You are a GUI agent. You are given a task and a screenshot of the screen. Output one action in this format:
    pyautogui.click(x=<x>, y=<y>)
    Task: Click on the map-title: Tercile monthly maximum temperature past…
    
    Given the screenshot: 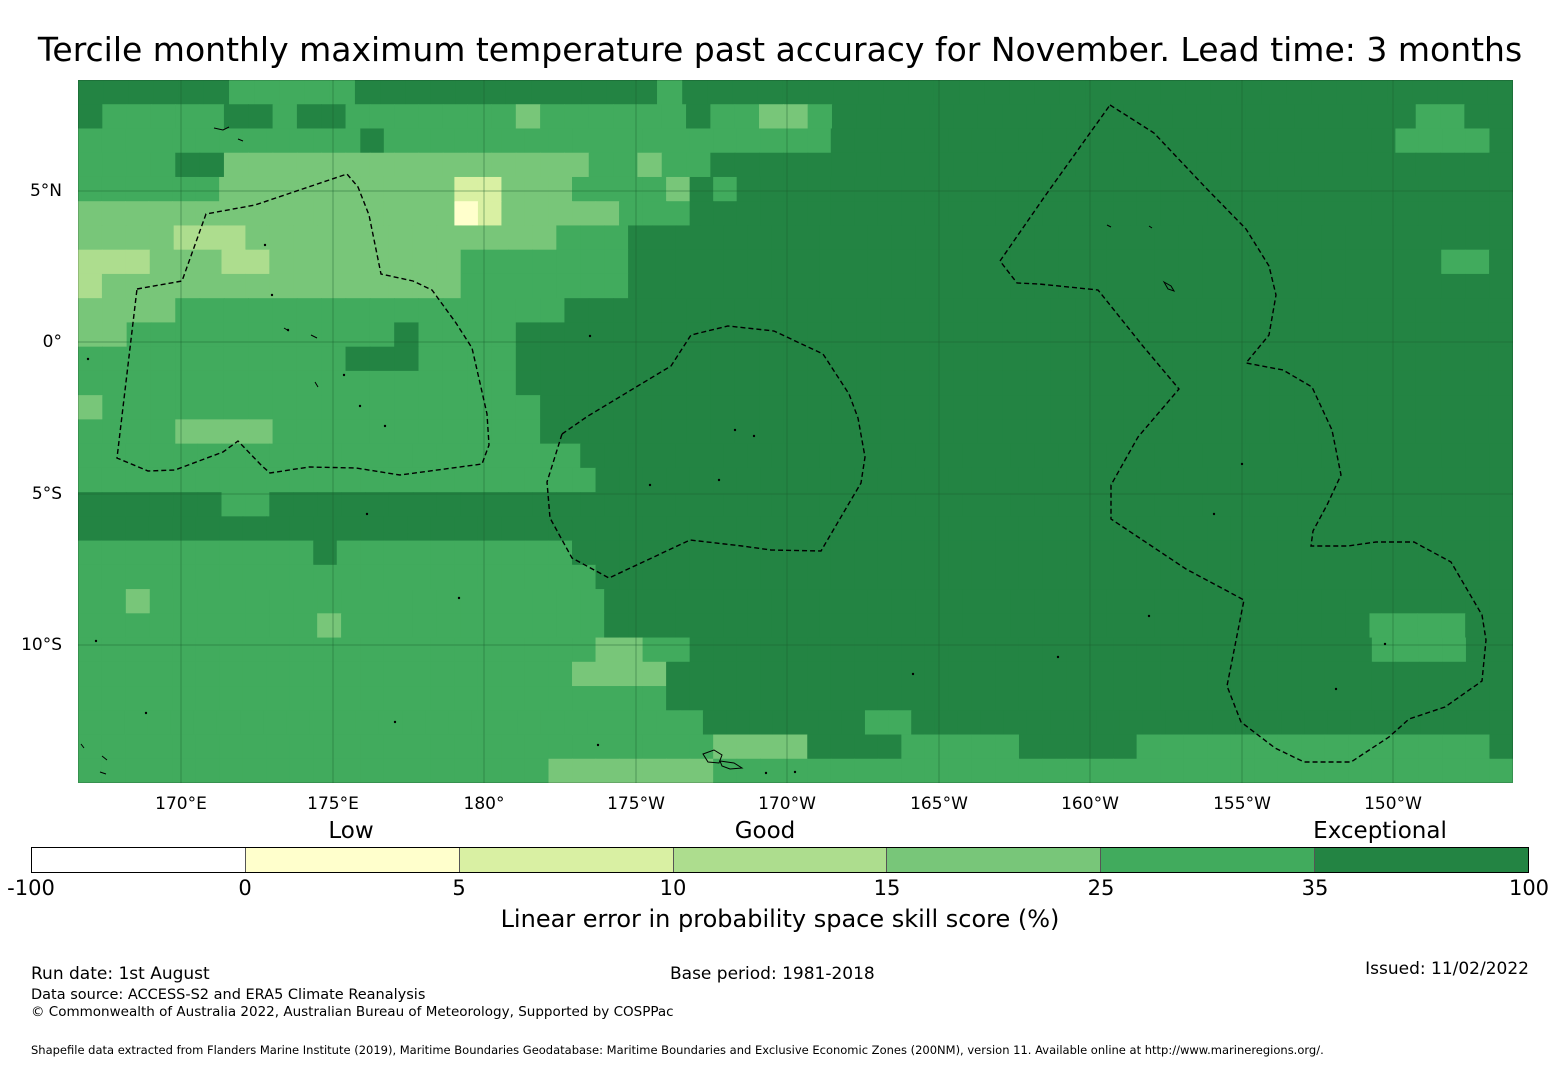 What is the action you would take?
    pyautogui.click(x=780, y=49)
    